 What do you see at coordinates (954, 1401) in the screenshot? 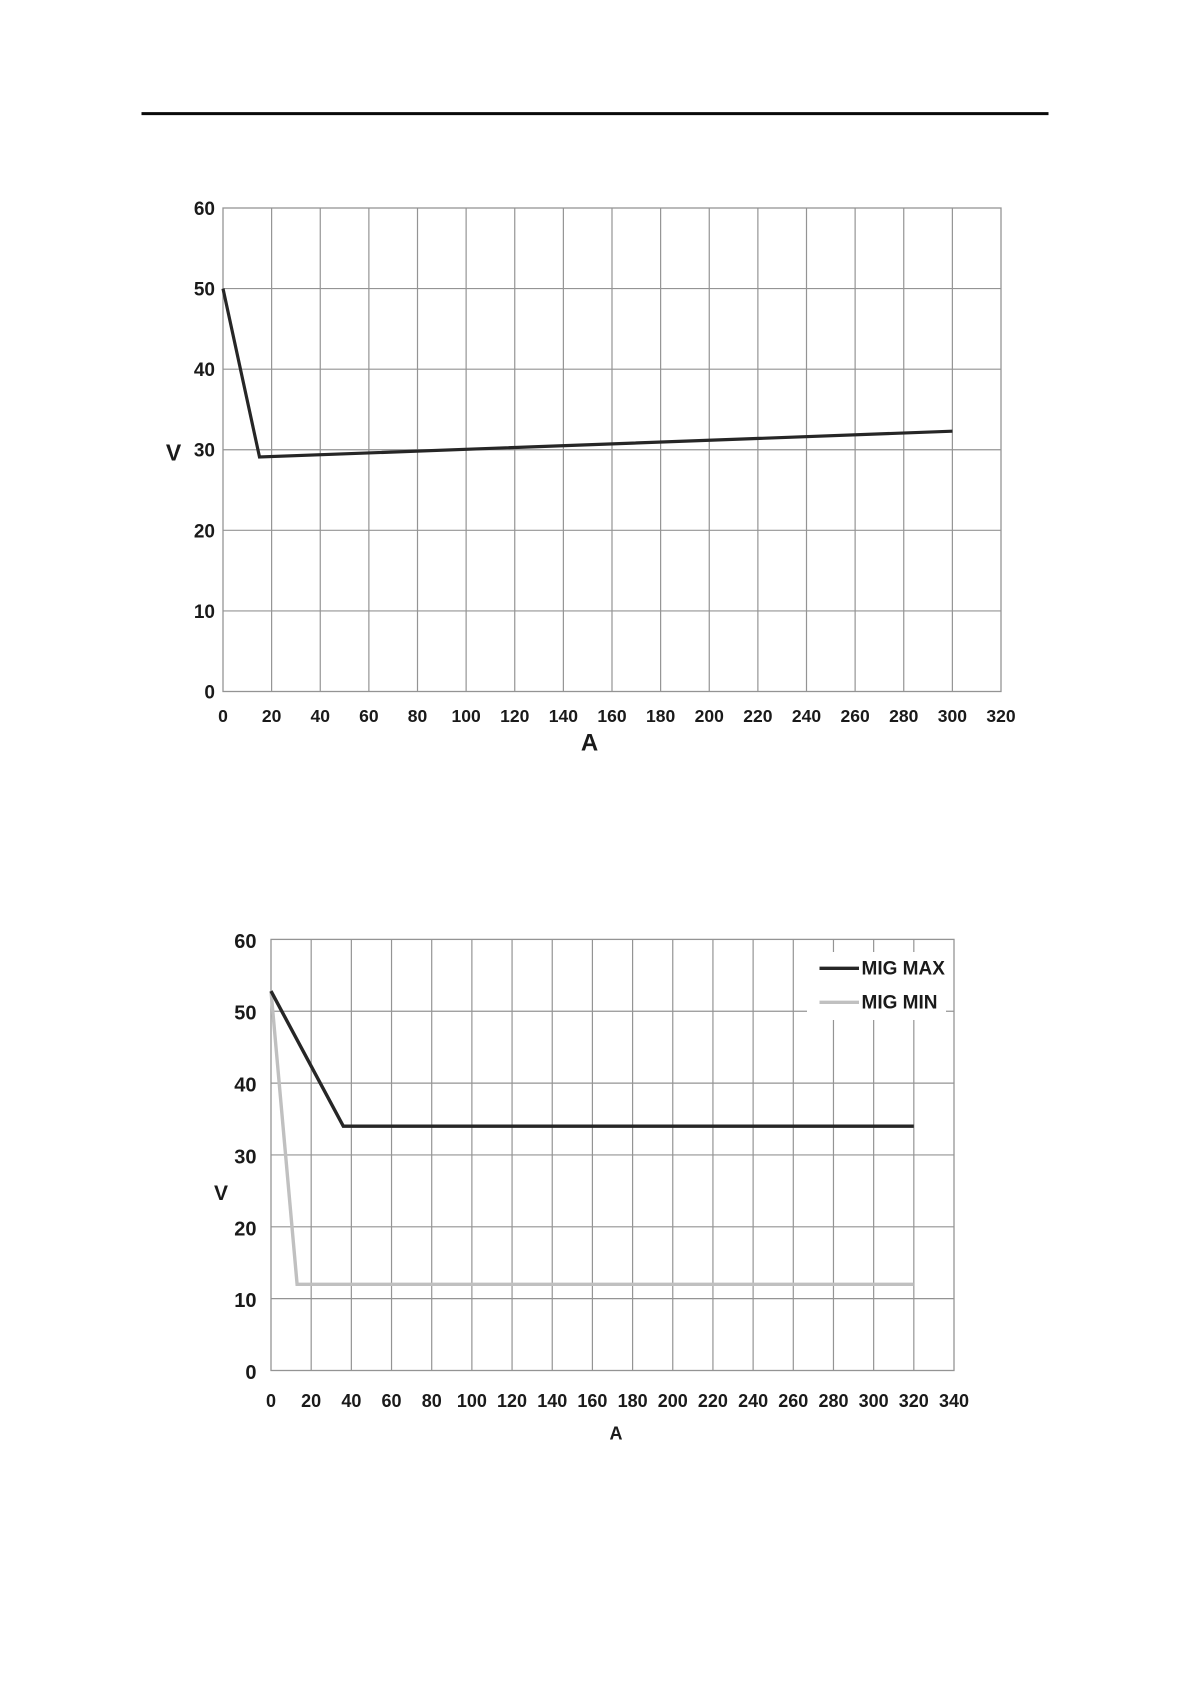
I see `svg-text: 340` at bounding box center [954, 1401].